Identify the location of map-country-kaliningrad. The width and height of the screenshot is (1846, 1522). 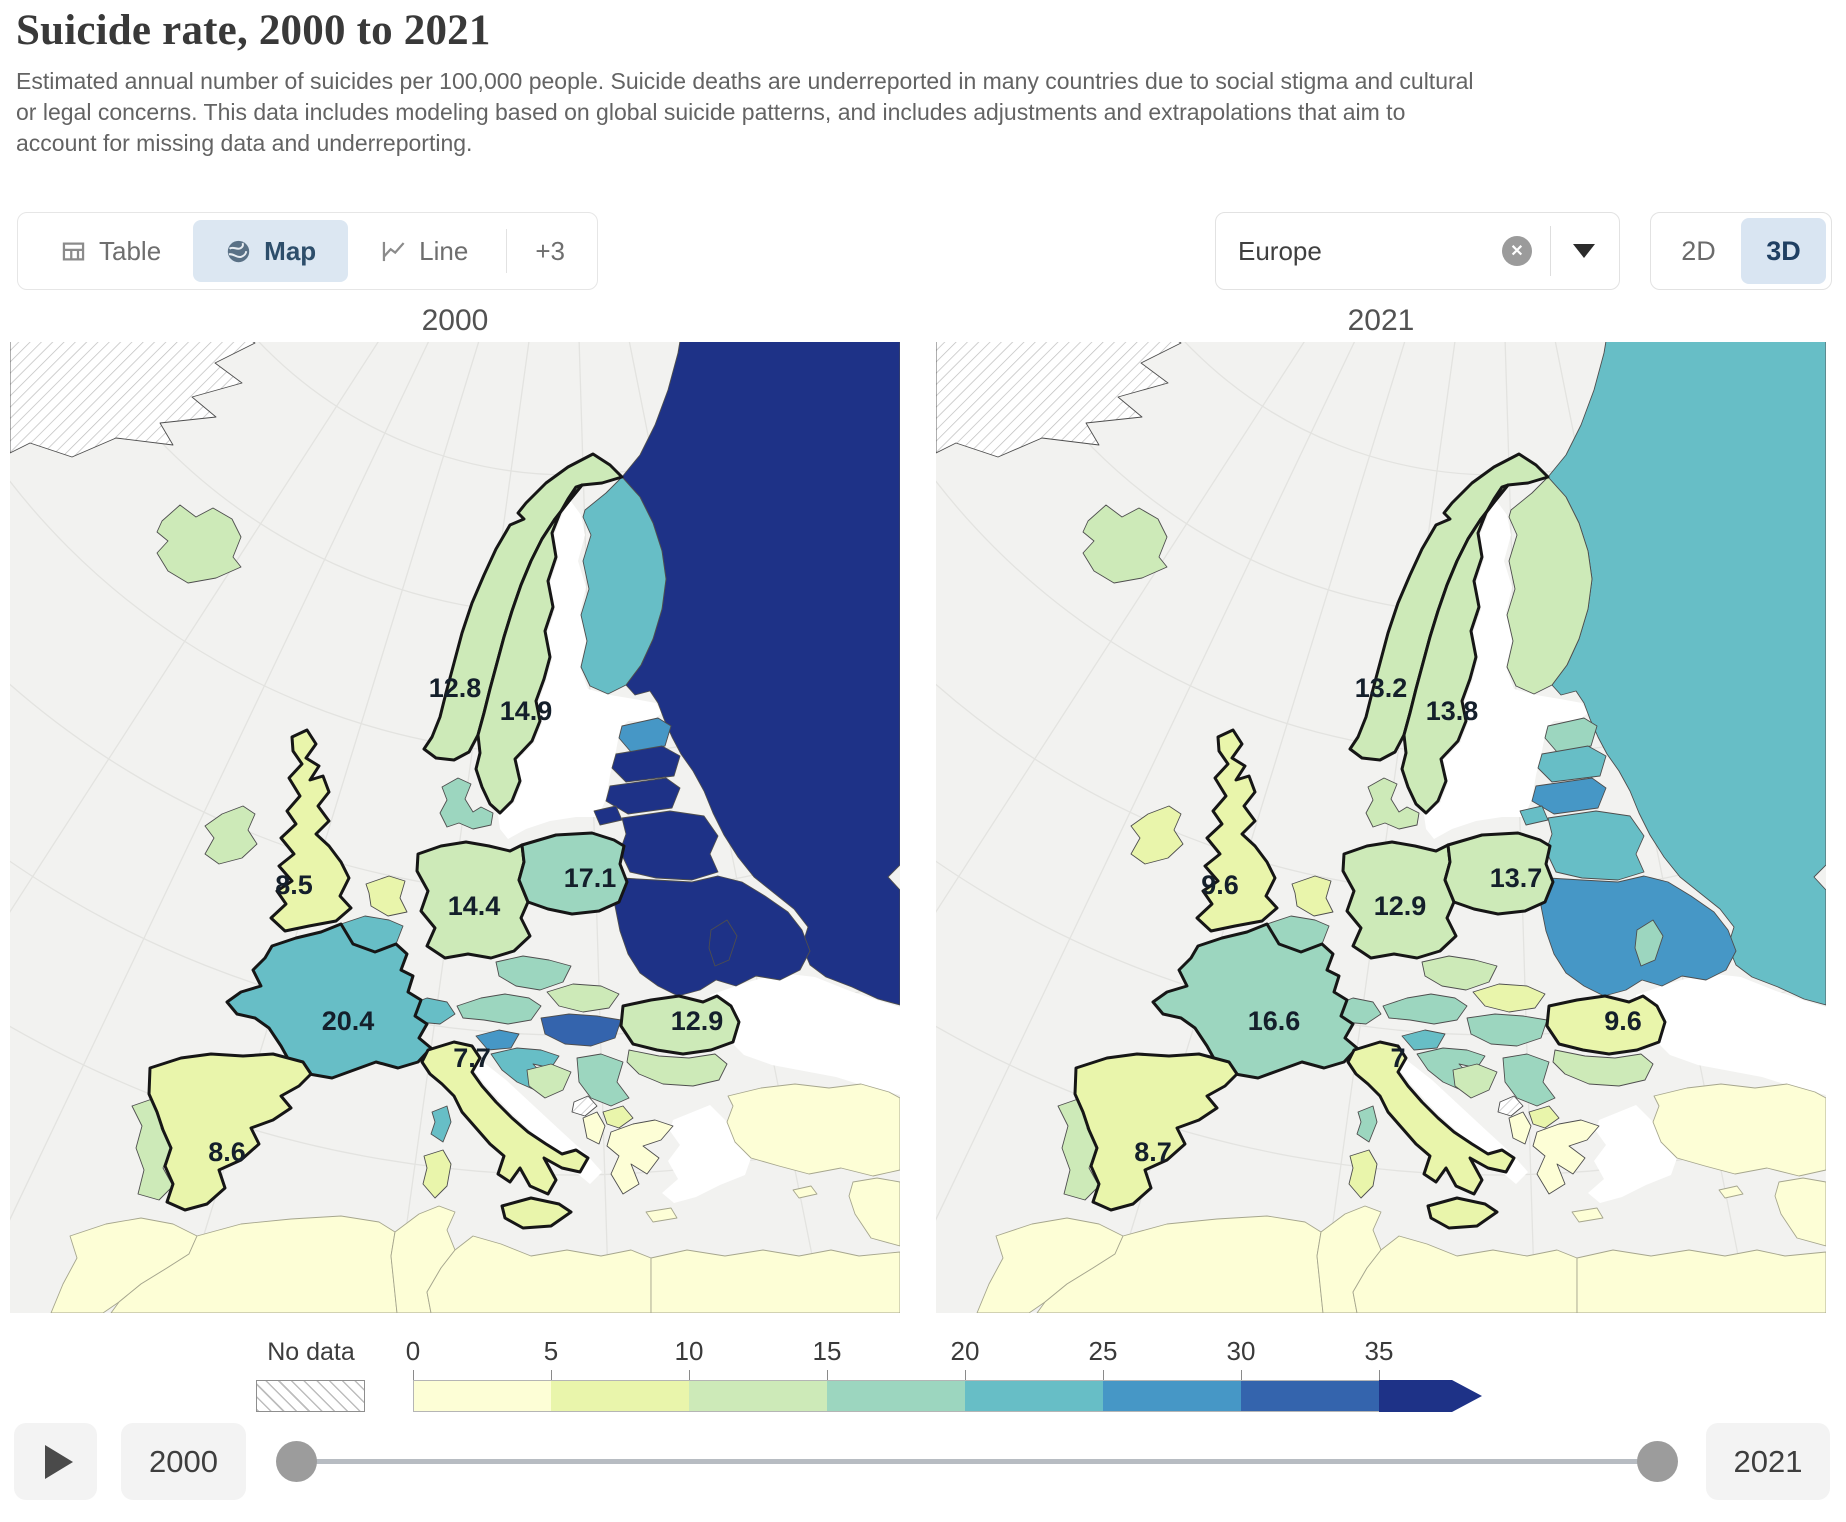
(1534, 815).